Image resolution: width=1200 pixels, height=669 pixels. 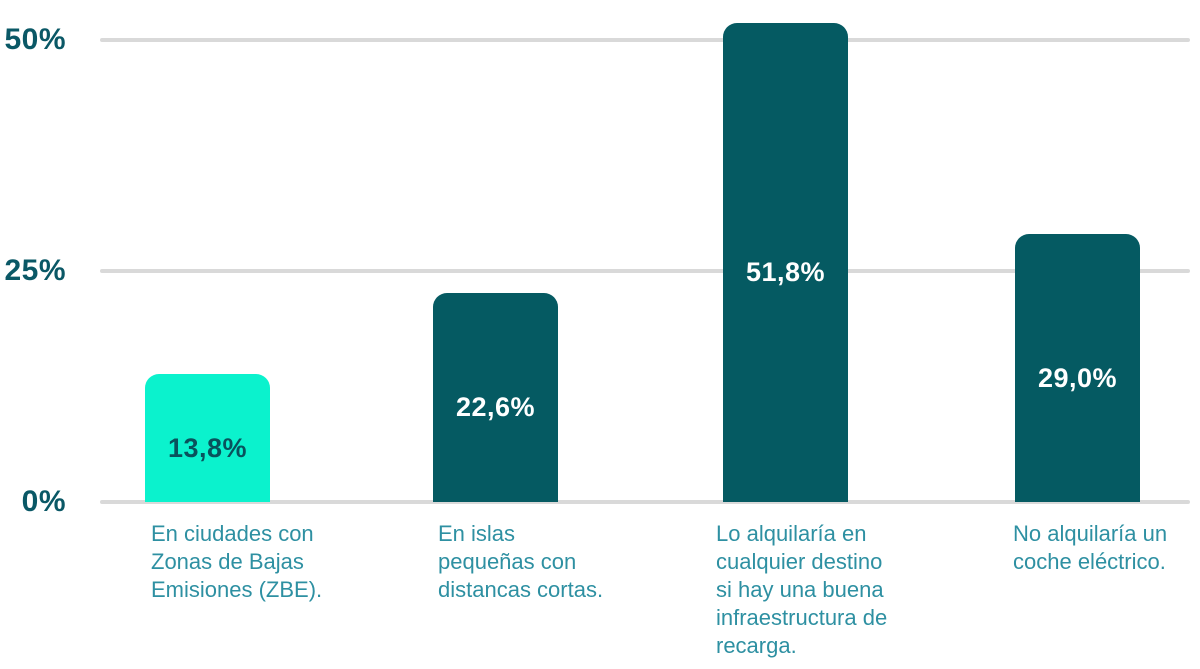 I want to click on bar-value-label-islas-pequenas: 22,6%, so click(x=495, y=407).